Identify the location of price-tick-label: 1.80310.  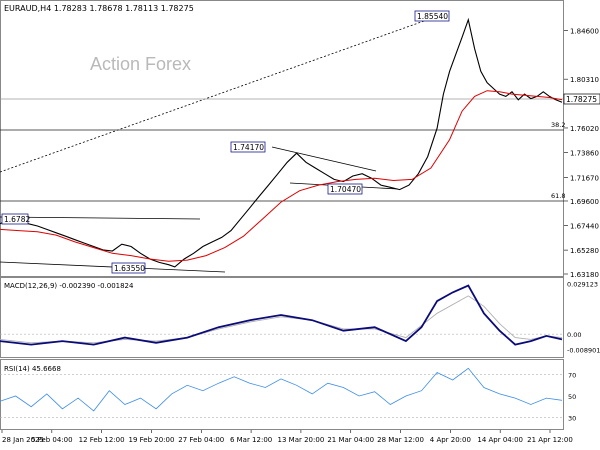
(584, 80).